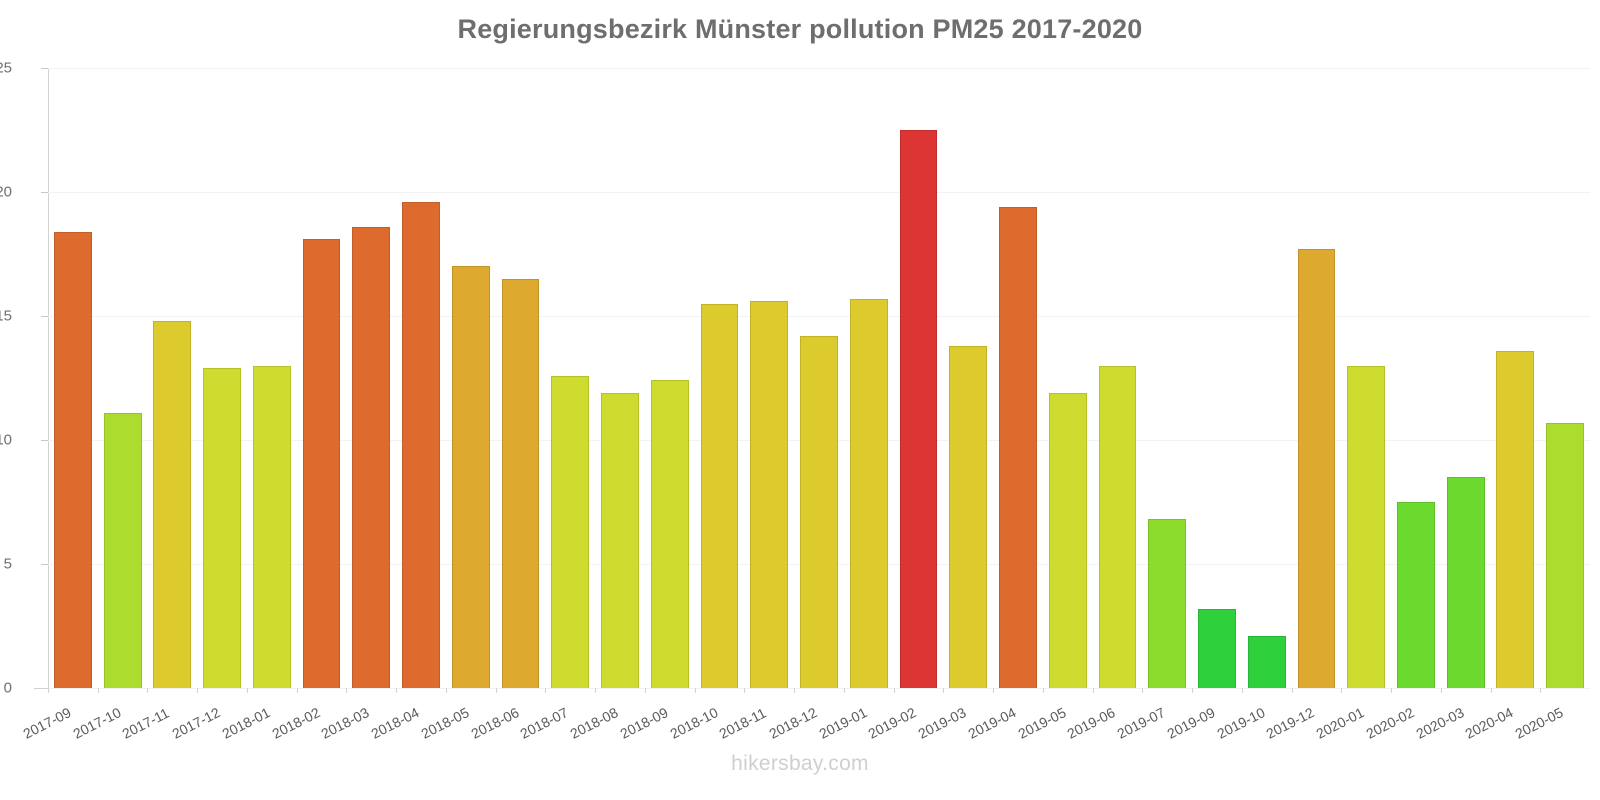  Describe the element at coordinates (1191, 723) in the screenshot. I see `x-axis-tick-label: 2019-09` at that location.